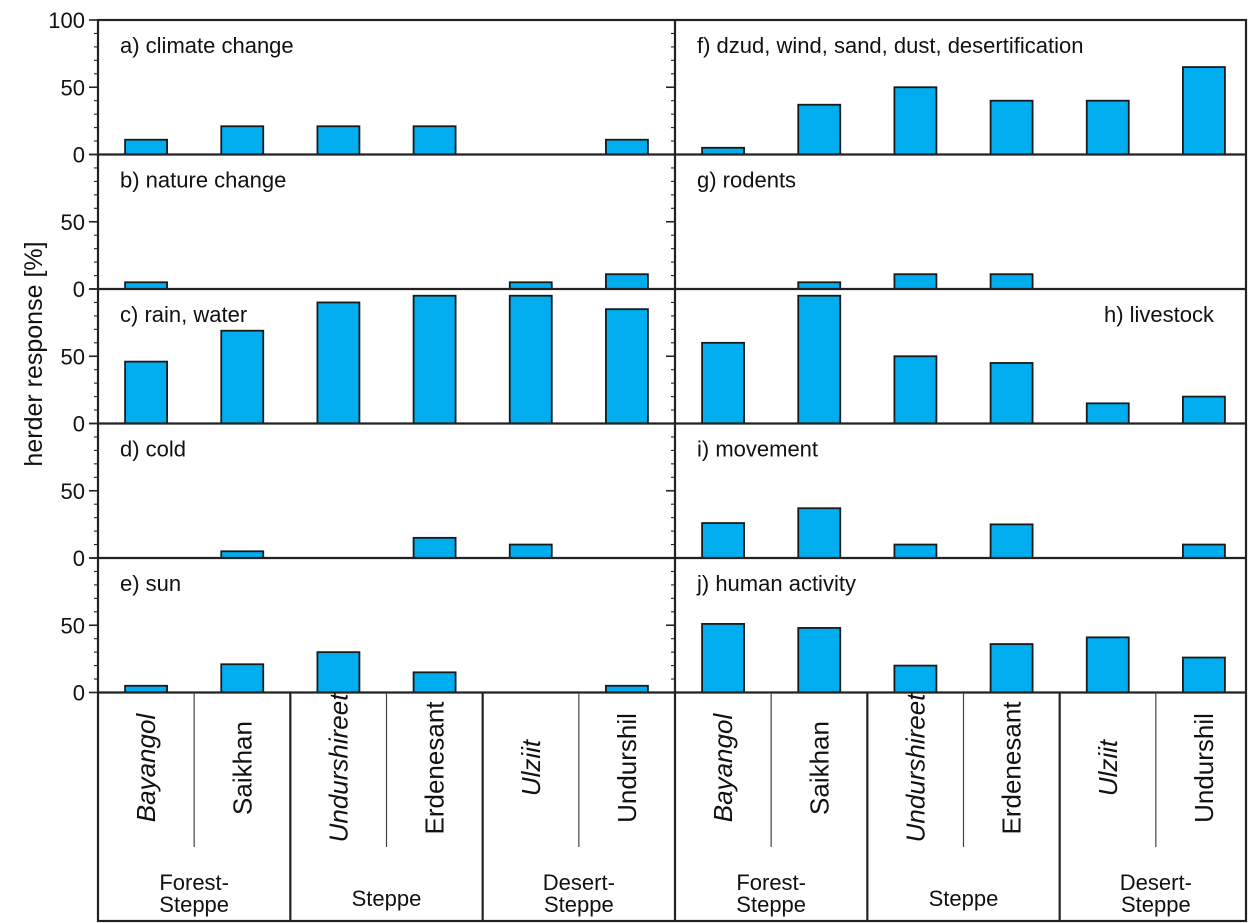 The width and height of the screenshot is (1249, 923). Describe the element at coordinates (153, 449) in the screenshot. I see `panel-label: d) cold` at that location.